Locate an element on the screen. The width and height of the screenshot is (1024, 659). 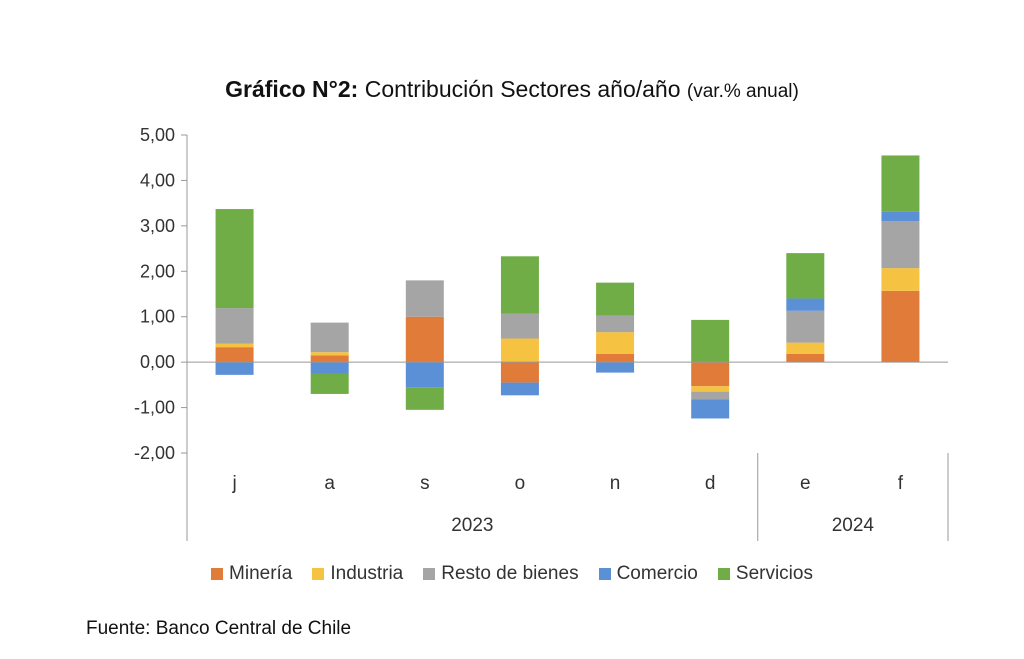
y-tick-label: 0,00 is located at coordinates (157, 362).